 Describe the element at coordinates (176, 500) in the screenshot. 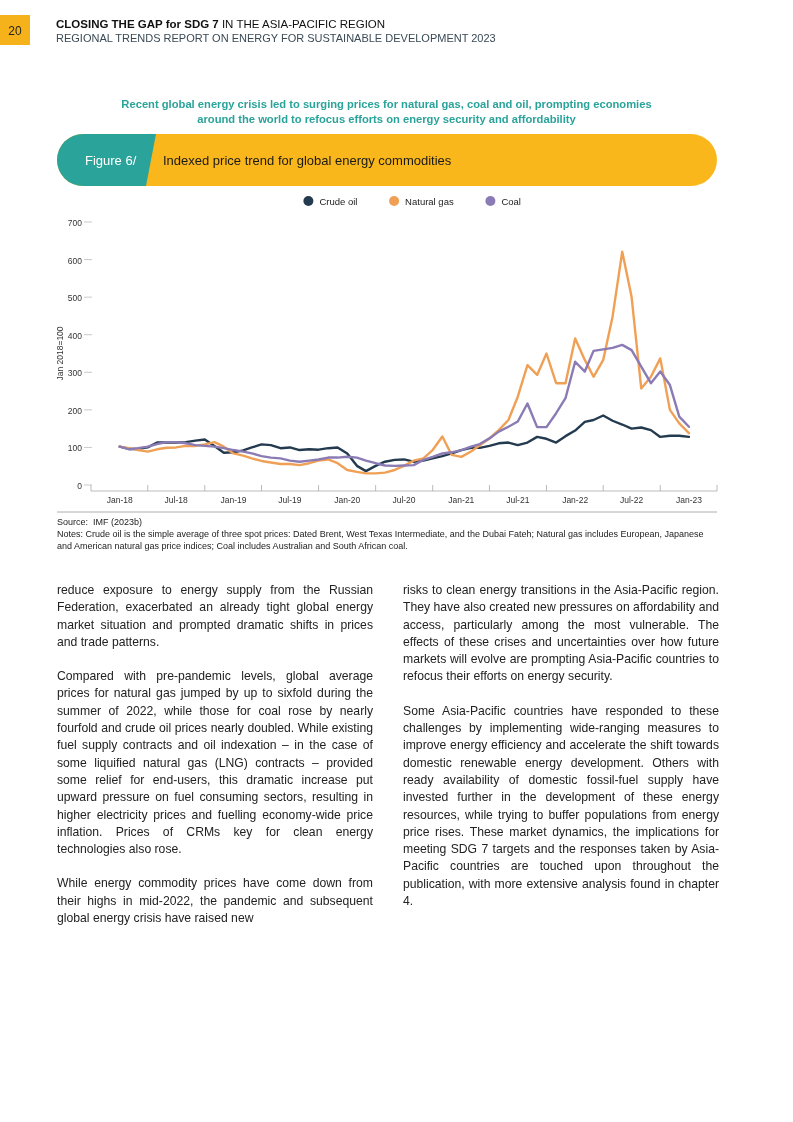

I see `x-tick-label: Jul-18` at that location.